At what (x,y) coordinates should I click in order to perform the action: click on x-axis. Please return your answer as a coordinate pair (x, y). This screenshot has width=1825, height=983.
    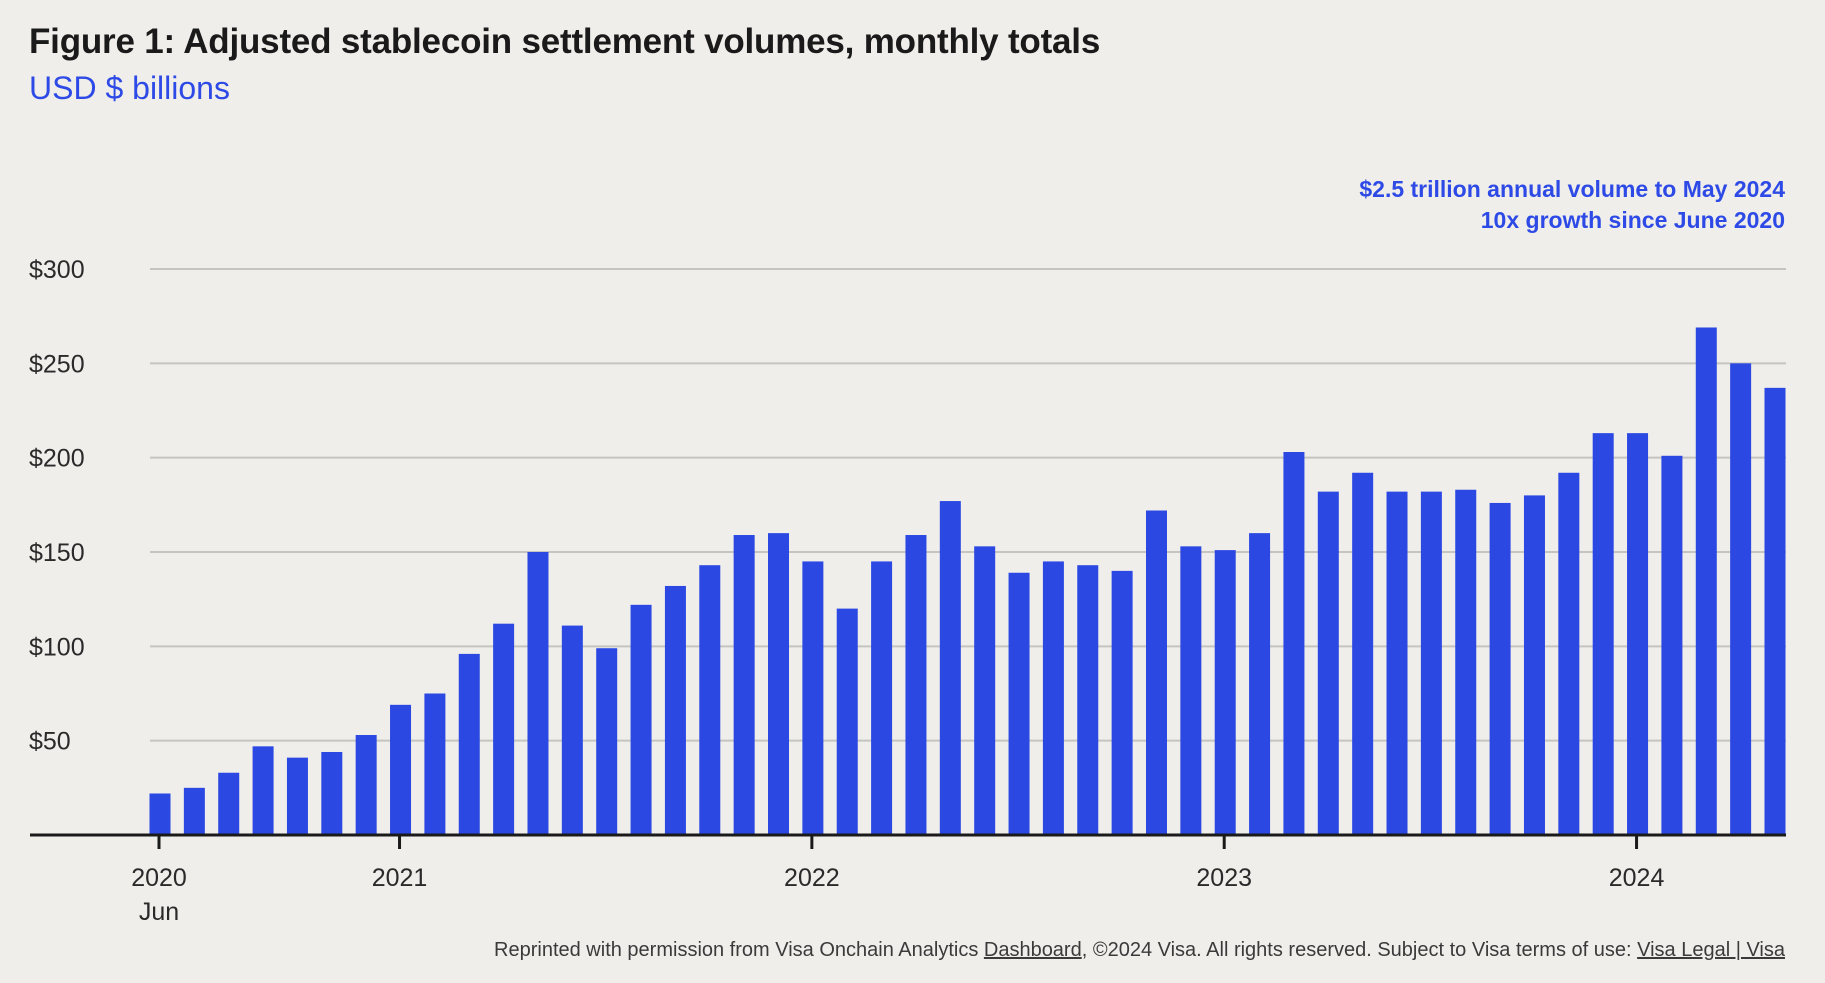
    Looking at the image, I should click on (908, 841).